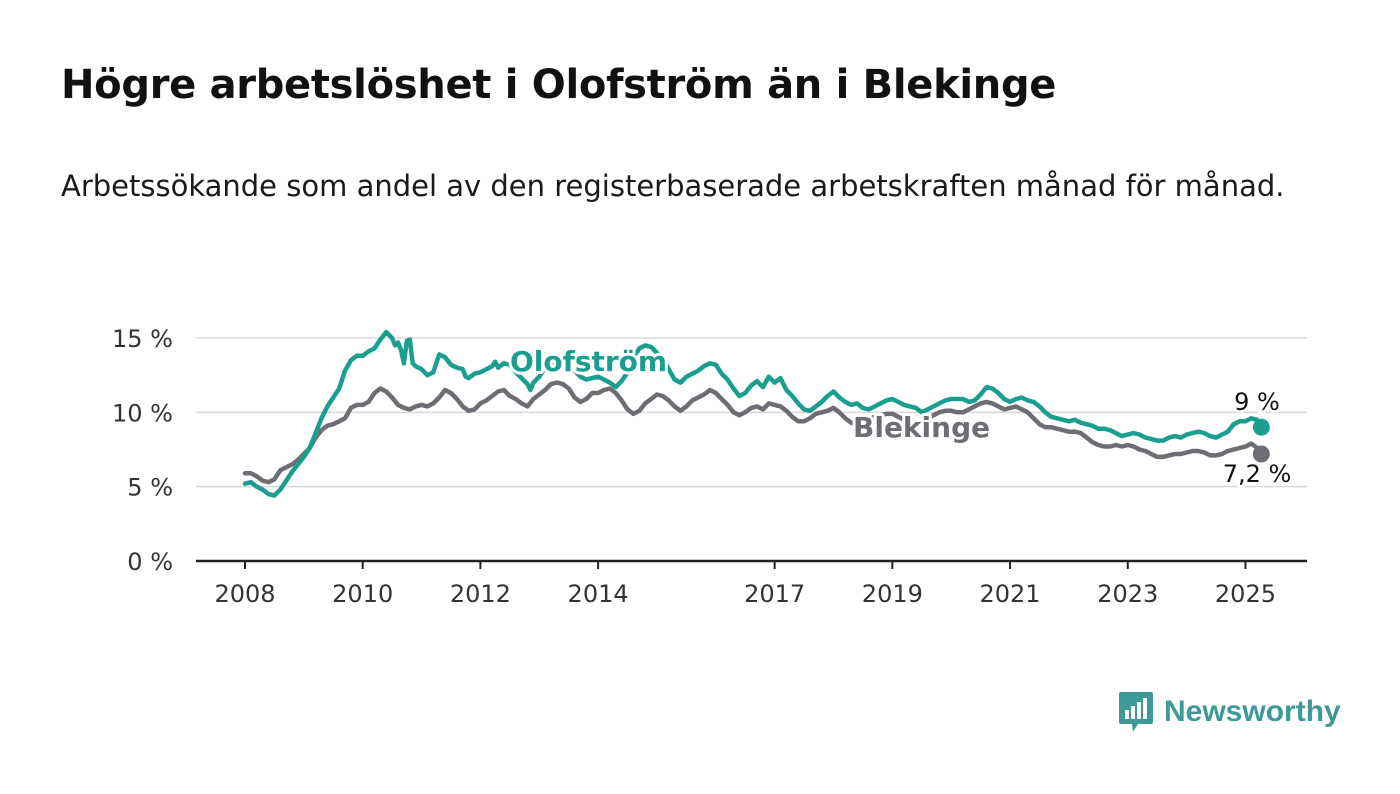 Image resolution: width=1400 pixels, height=794 pixels. I want to click on x-tick-label: 2025, so click(1245, 594).